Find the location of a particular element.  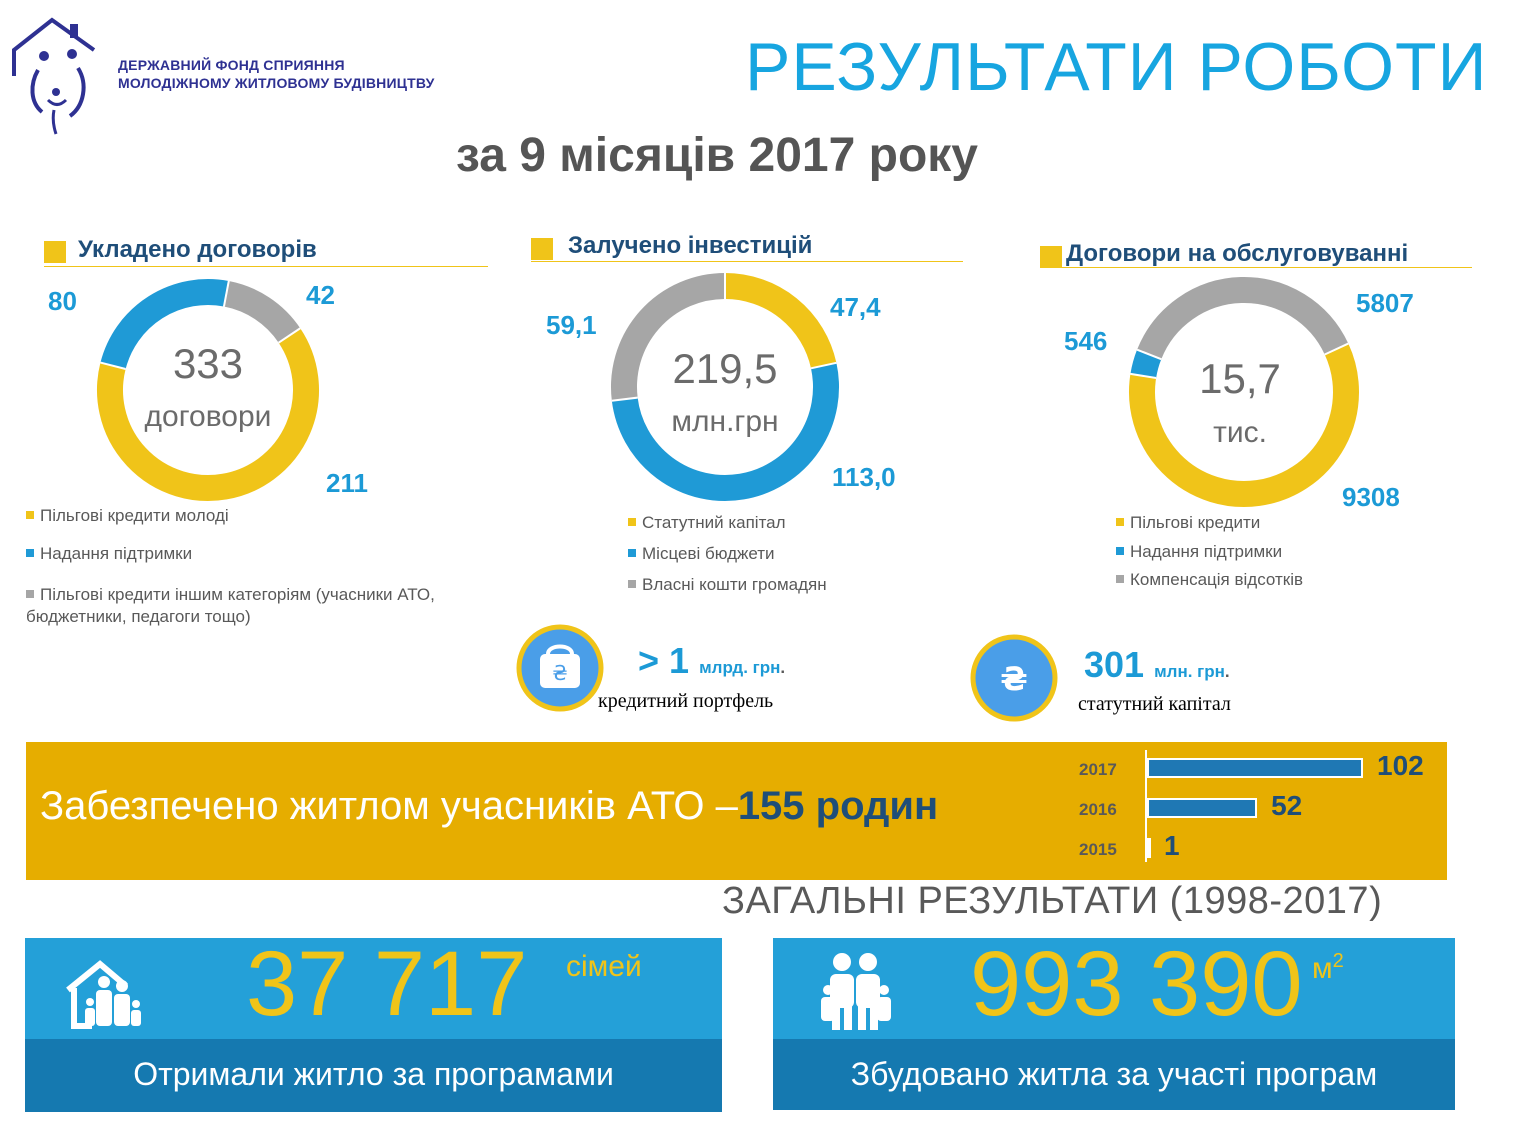

area-unit-base: м is located at coordinates (1322, 968).